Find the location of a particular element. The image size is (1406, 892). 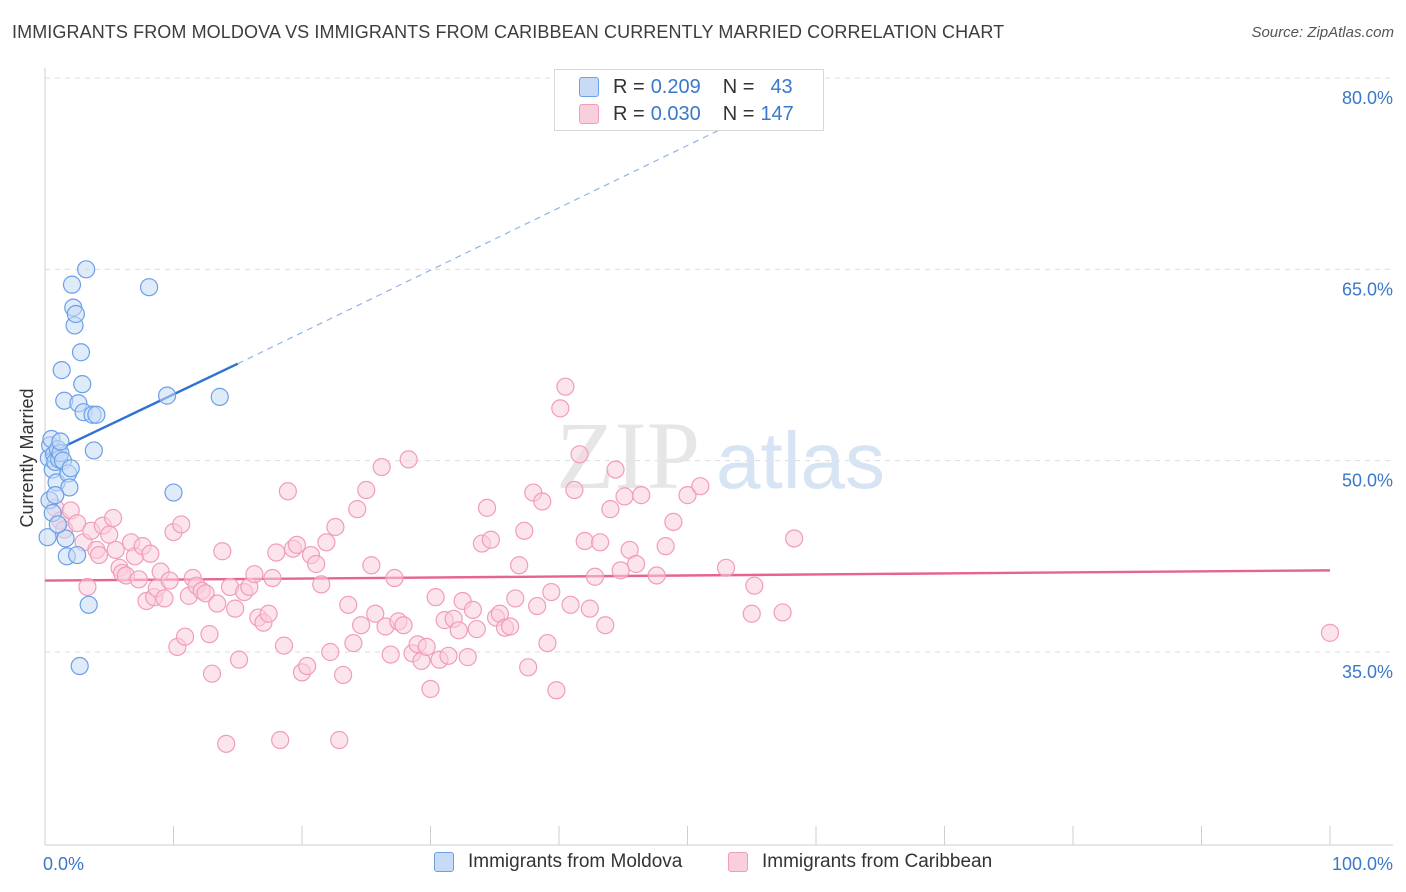

y-tick-label-65: 65.0% is located at coordinates (1367, 289).